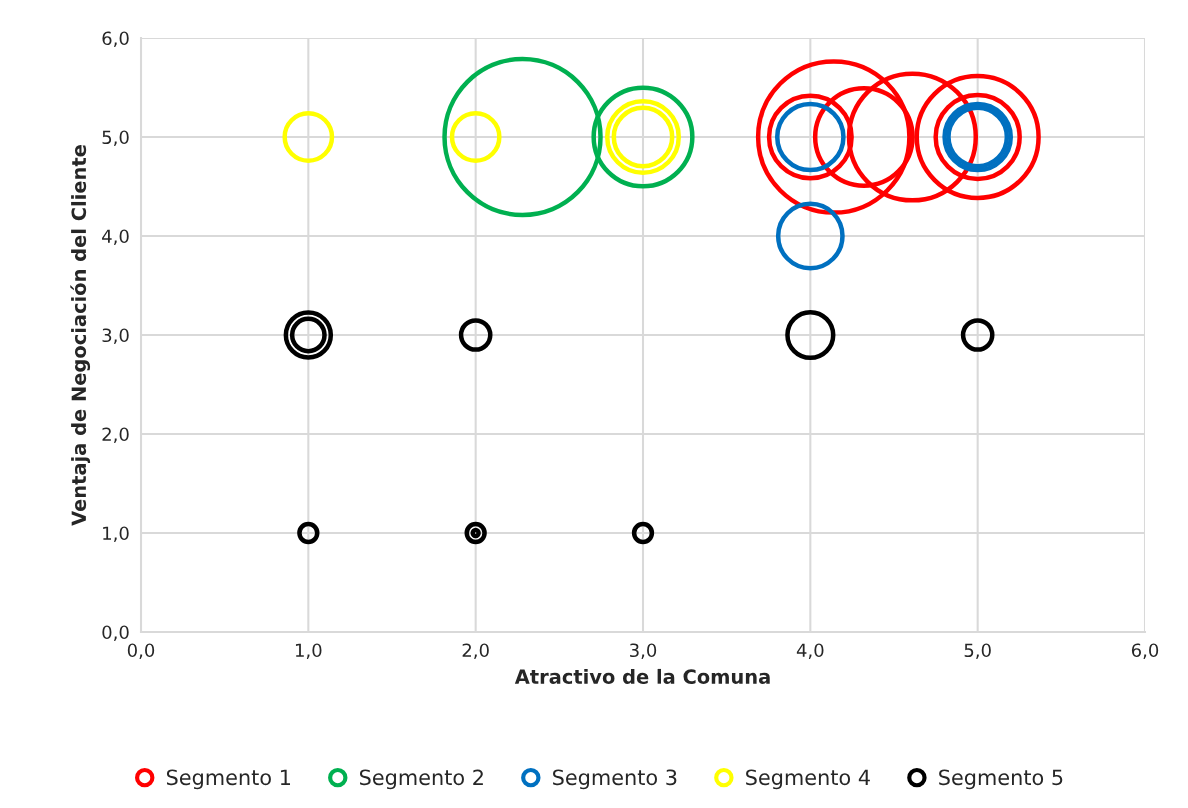 The height and width of the screenshot is (808, 1188). What do you see at coordinates (1145, 651) in the screenshot?
I see `x-tick-label: 6,0` at bounding box center [1145, 651].